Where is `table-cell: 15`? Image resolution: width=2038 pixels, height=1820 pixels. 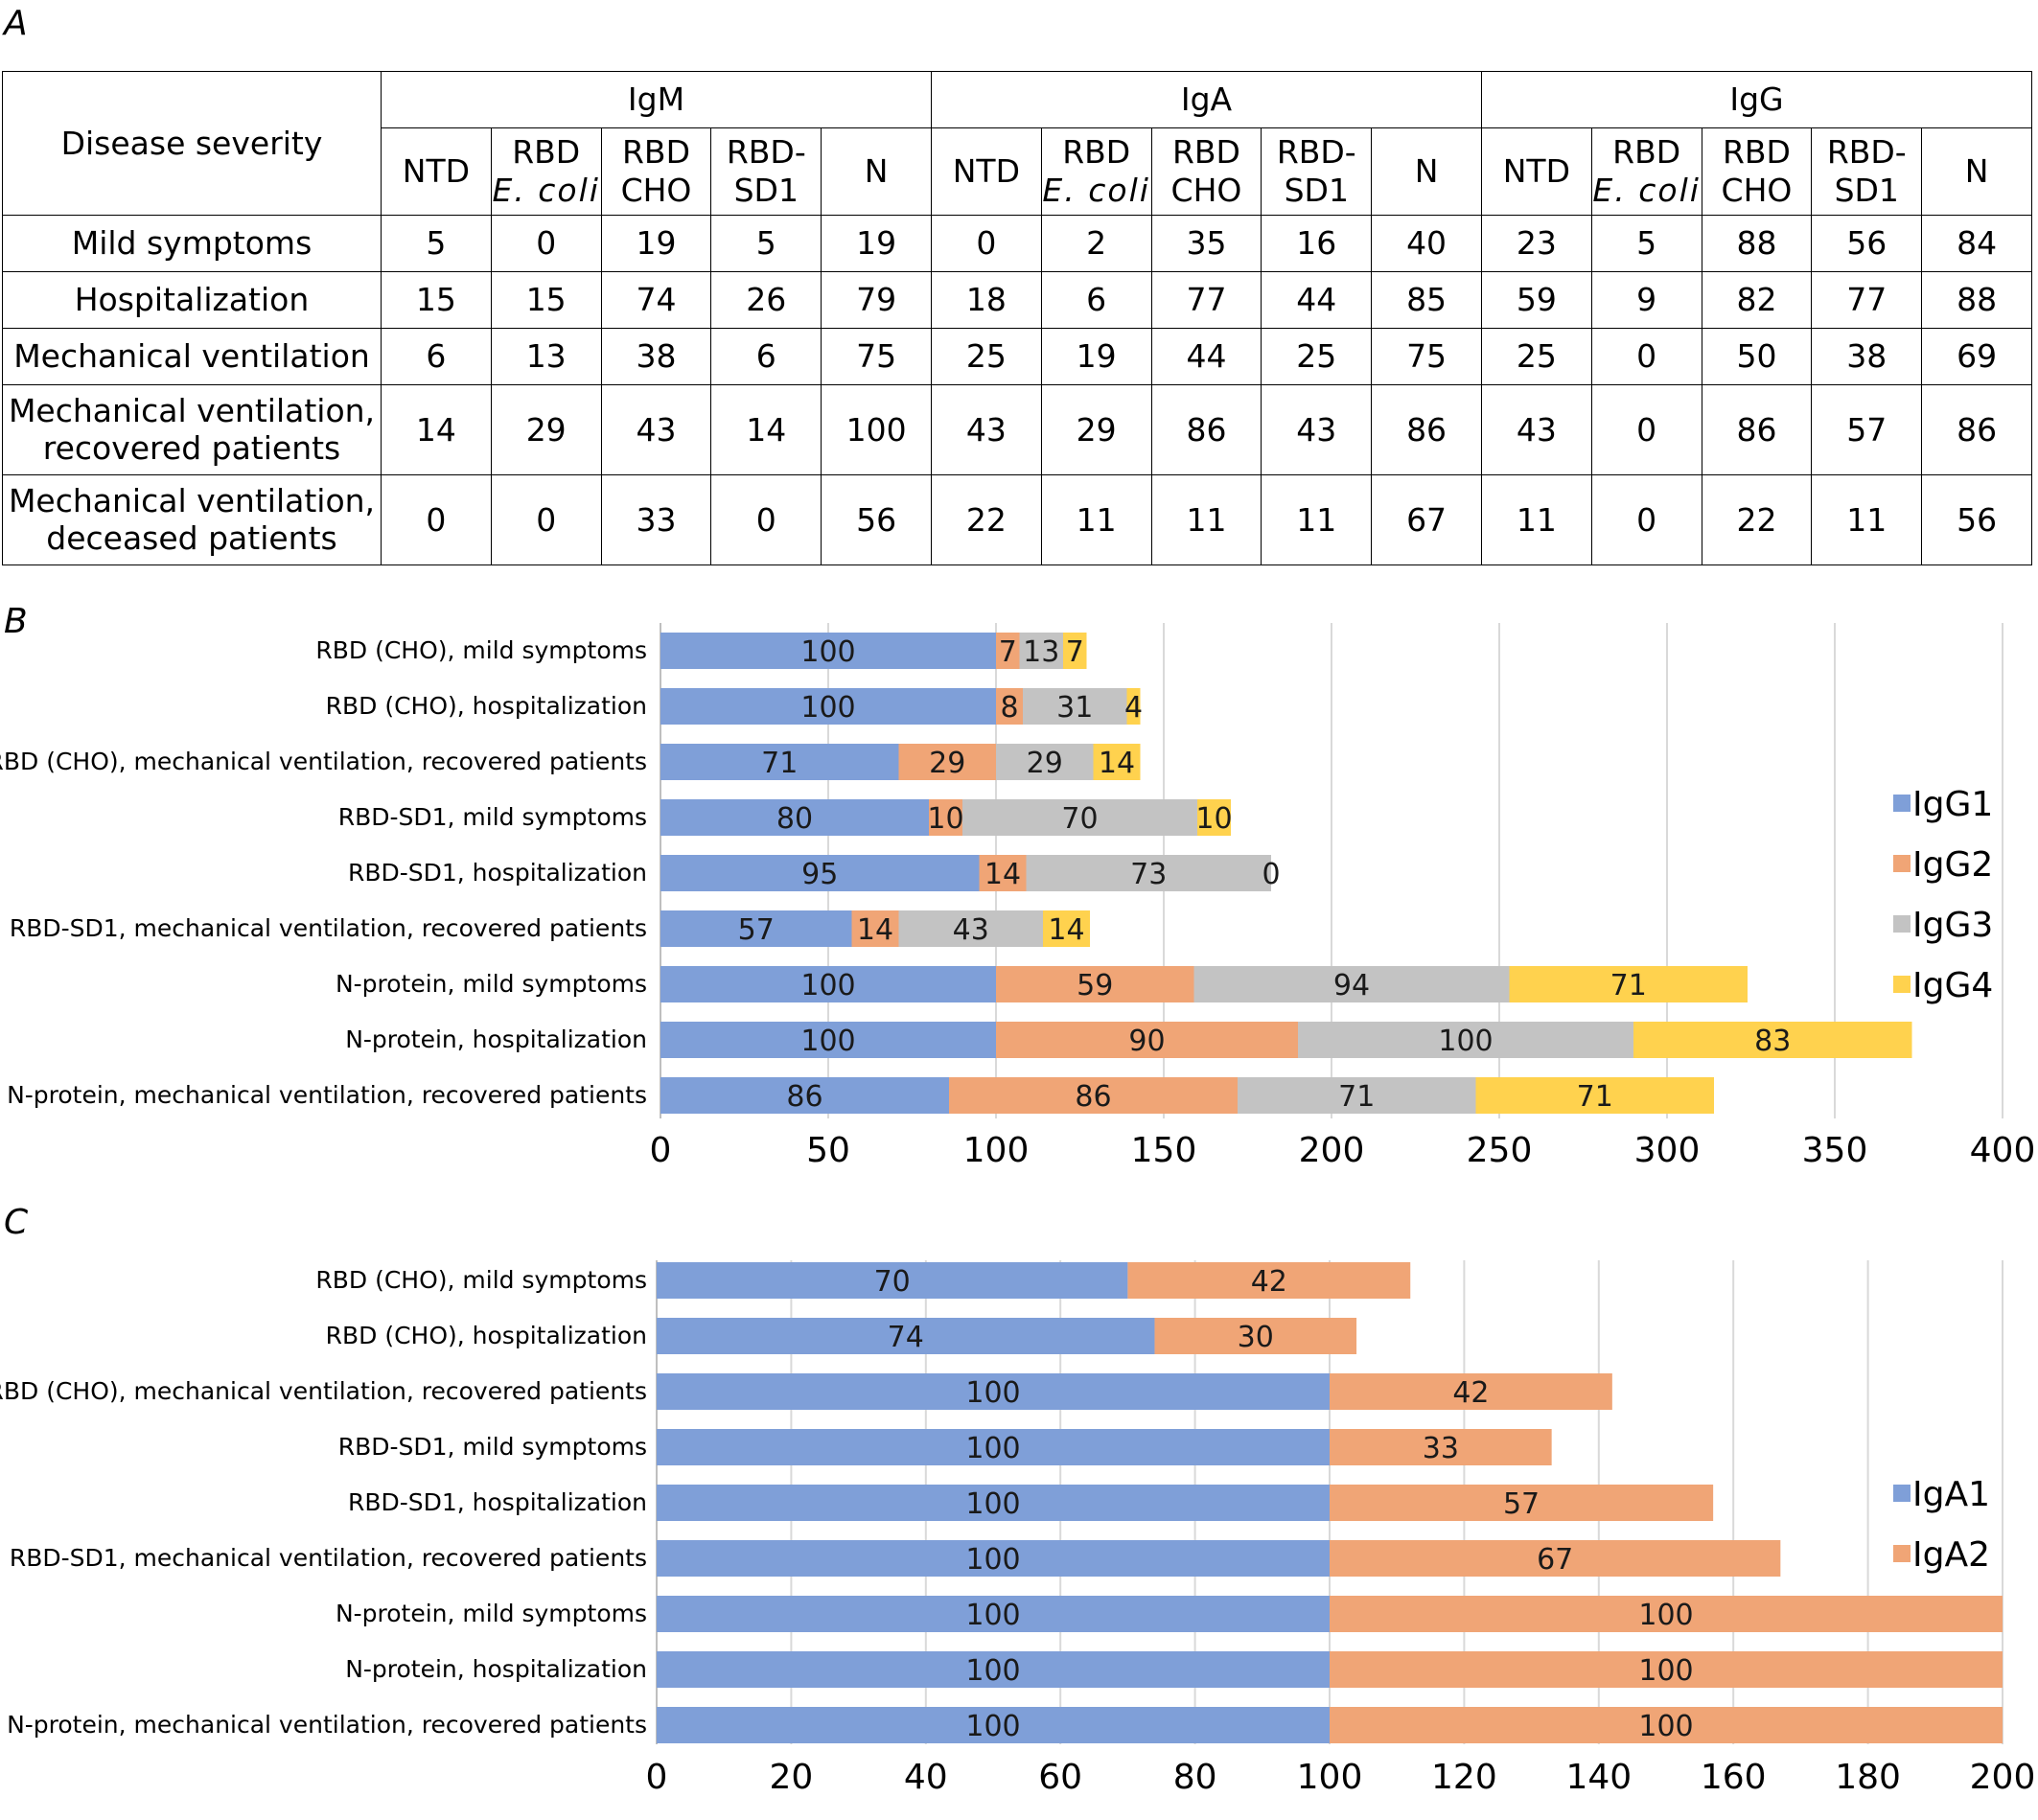
table-cell: 15 is located at coordinates (546, 299).